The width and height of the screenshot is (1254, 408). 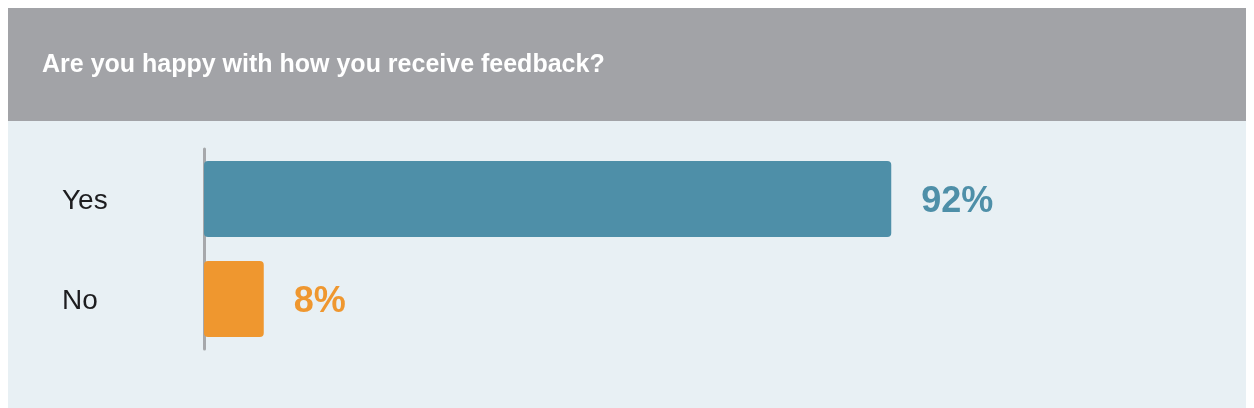 What do you see at coordinates (319, 299) in the screenshot?
I see `data-label: 8%` at bounding box center [319, 299].